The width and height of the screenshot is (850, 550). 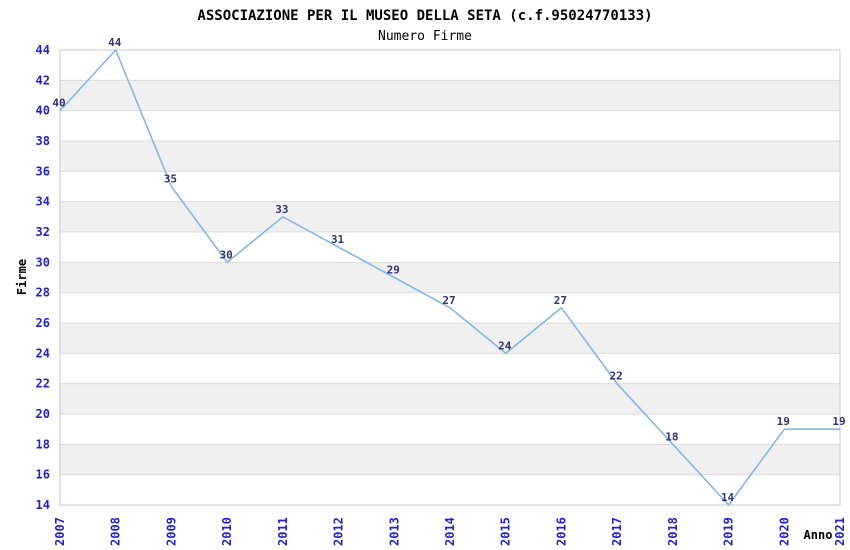 What do you see at coordinates (43, 293) in the screenshot?
I see `y-tick-label: 28` at bounding box center [43, 293].